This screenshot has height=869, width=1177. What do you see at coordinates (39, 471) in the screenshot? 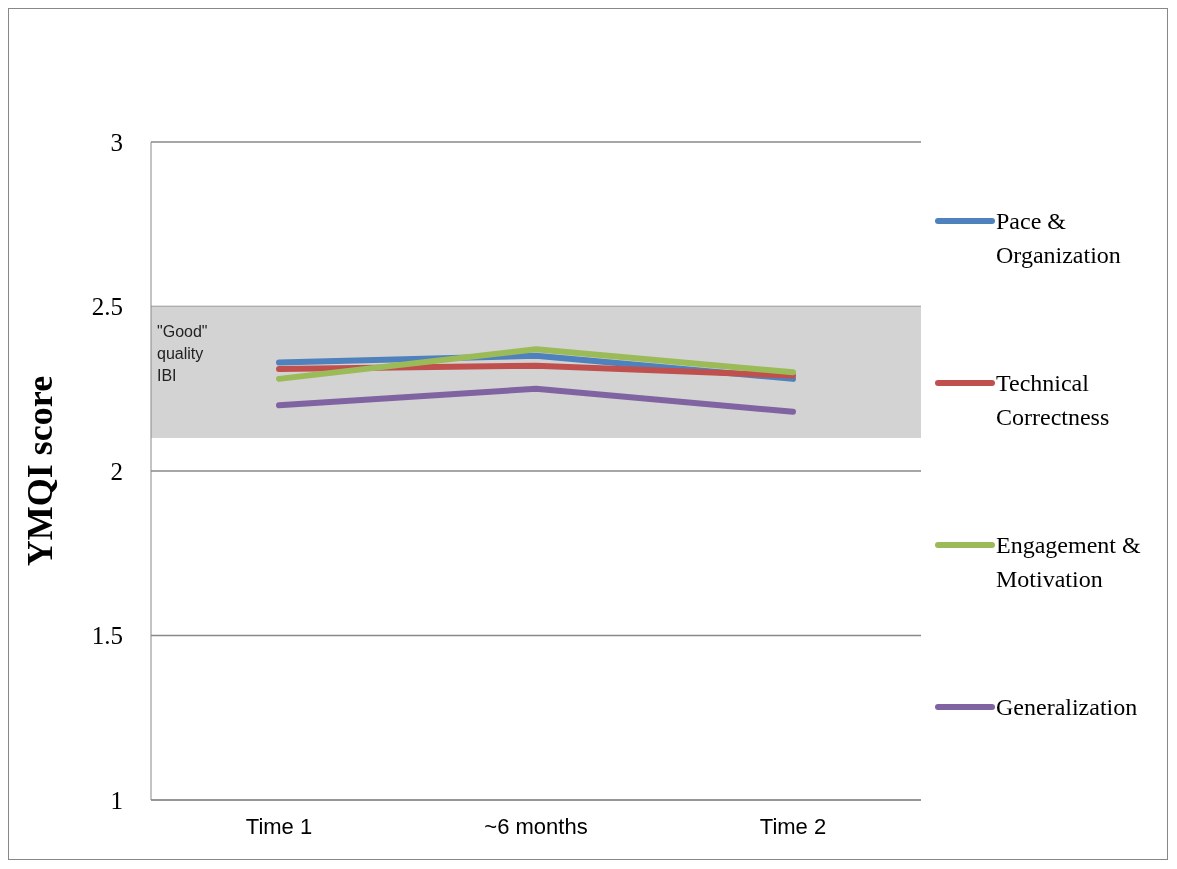
I see `y-axis-title: YMQI score` at bounding box center [39, 471].